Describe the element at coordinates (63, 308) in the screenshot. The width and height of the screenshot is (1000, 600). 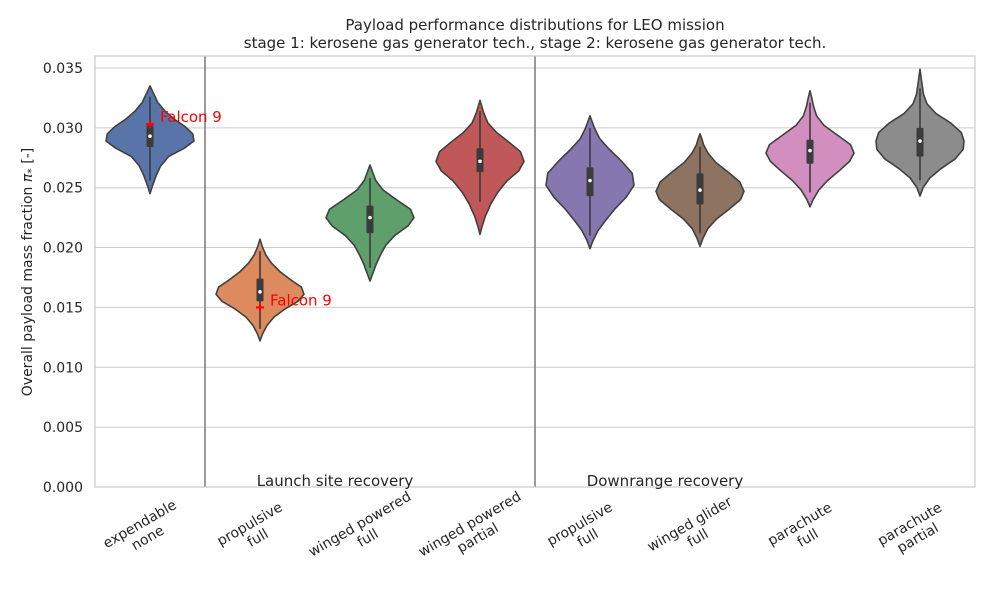
I see `y-tick-label: 0.015` at that location.